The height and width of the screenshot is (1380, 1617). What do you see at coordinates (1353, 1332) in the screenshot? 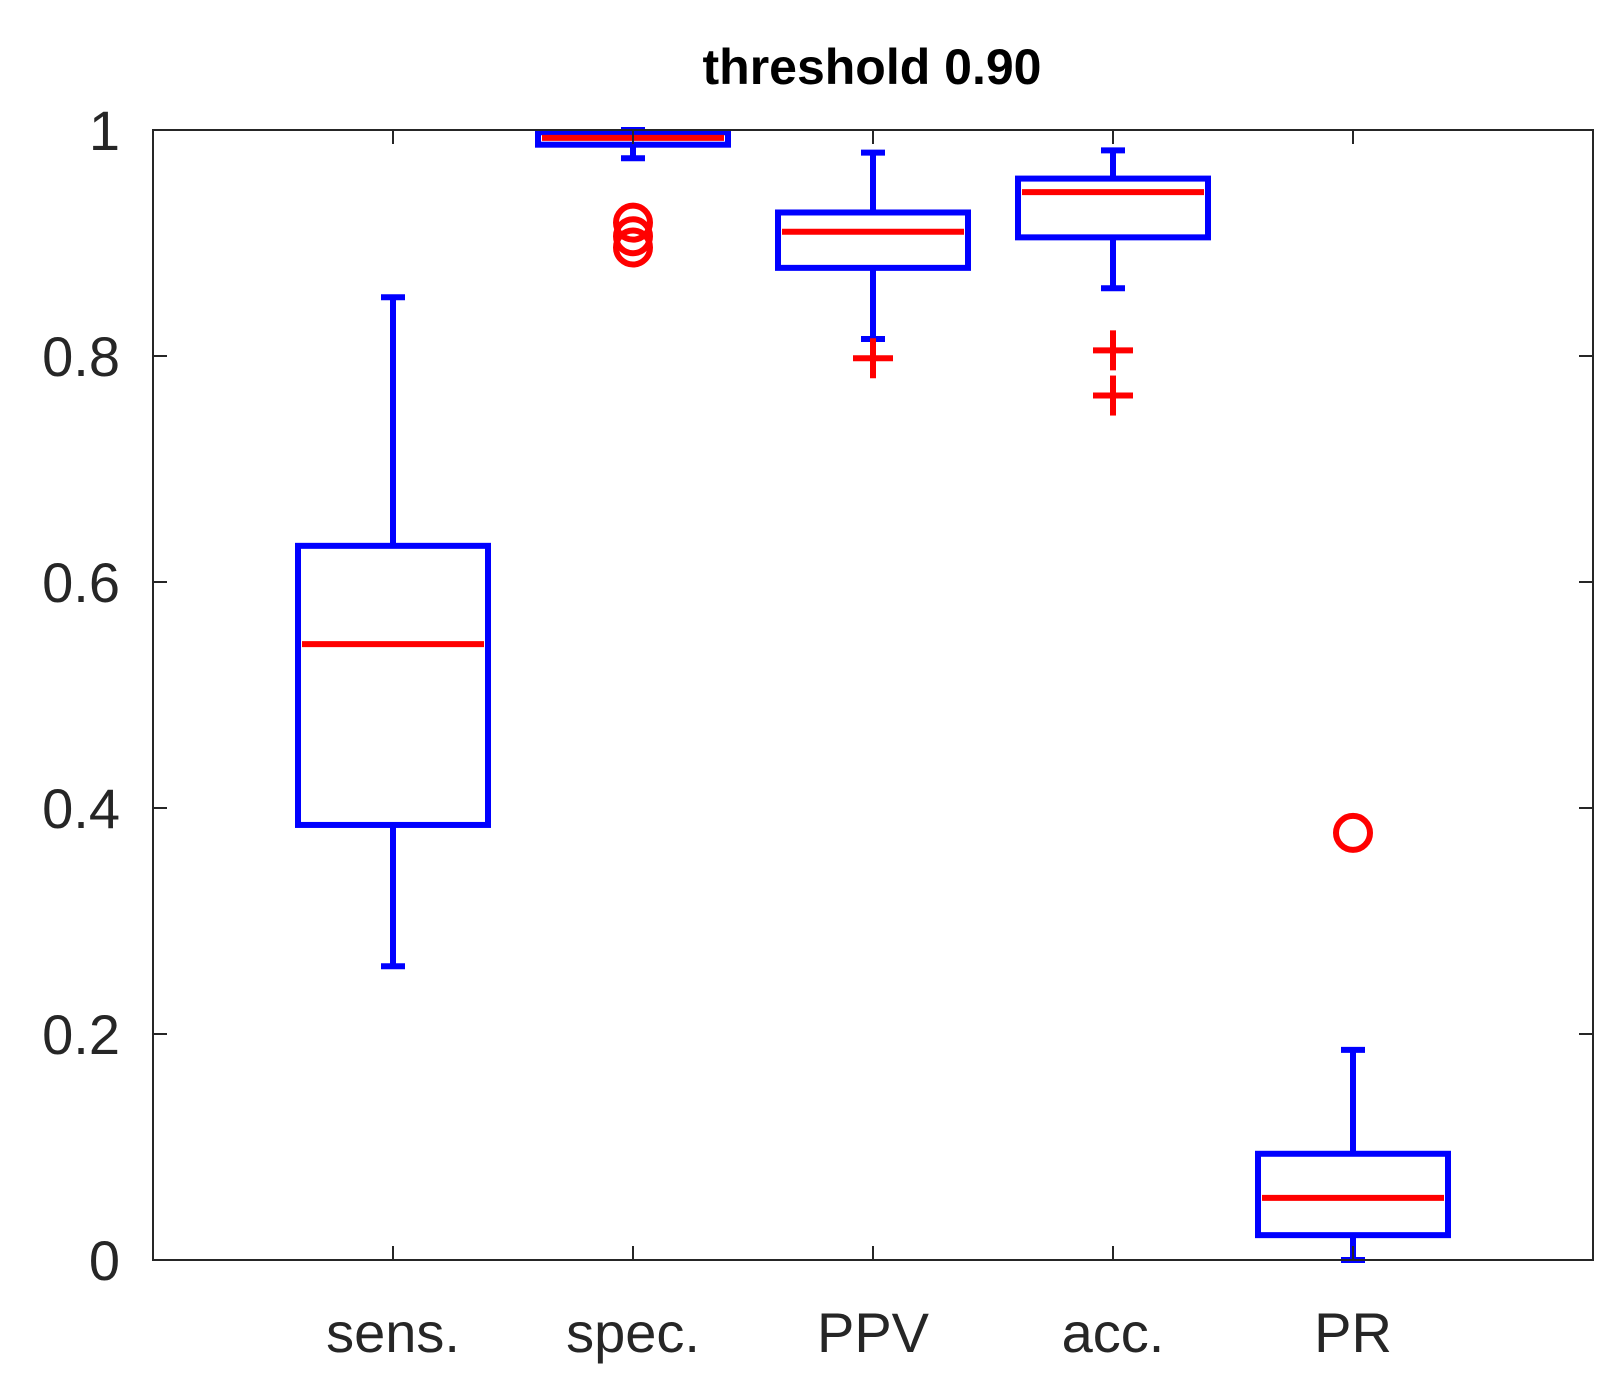
I see `x-tick-label: PR` at bounding box center [1353, 1332].